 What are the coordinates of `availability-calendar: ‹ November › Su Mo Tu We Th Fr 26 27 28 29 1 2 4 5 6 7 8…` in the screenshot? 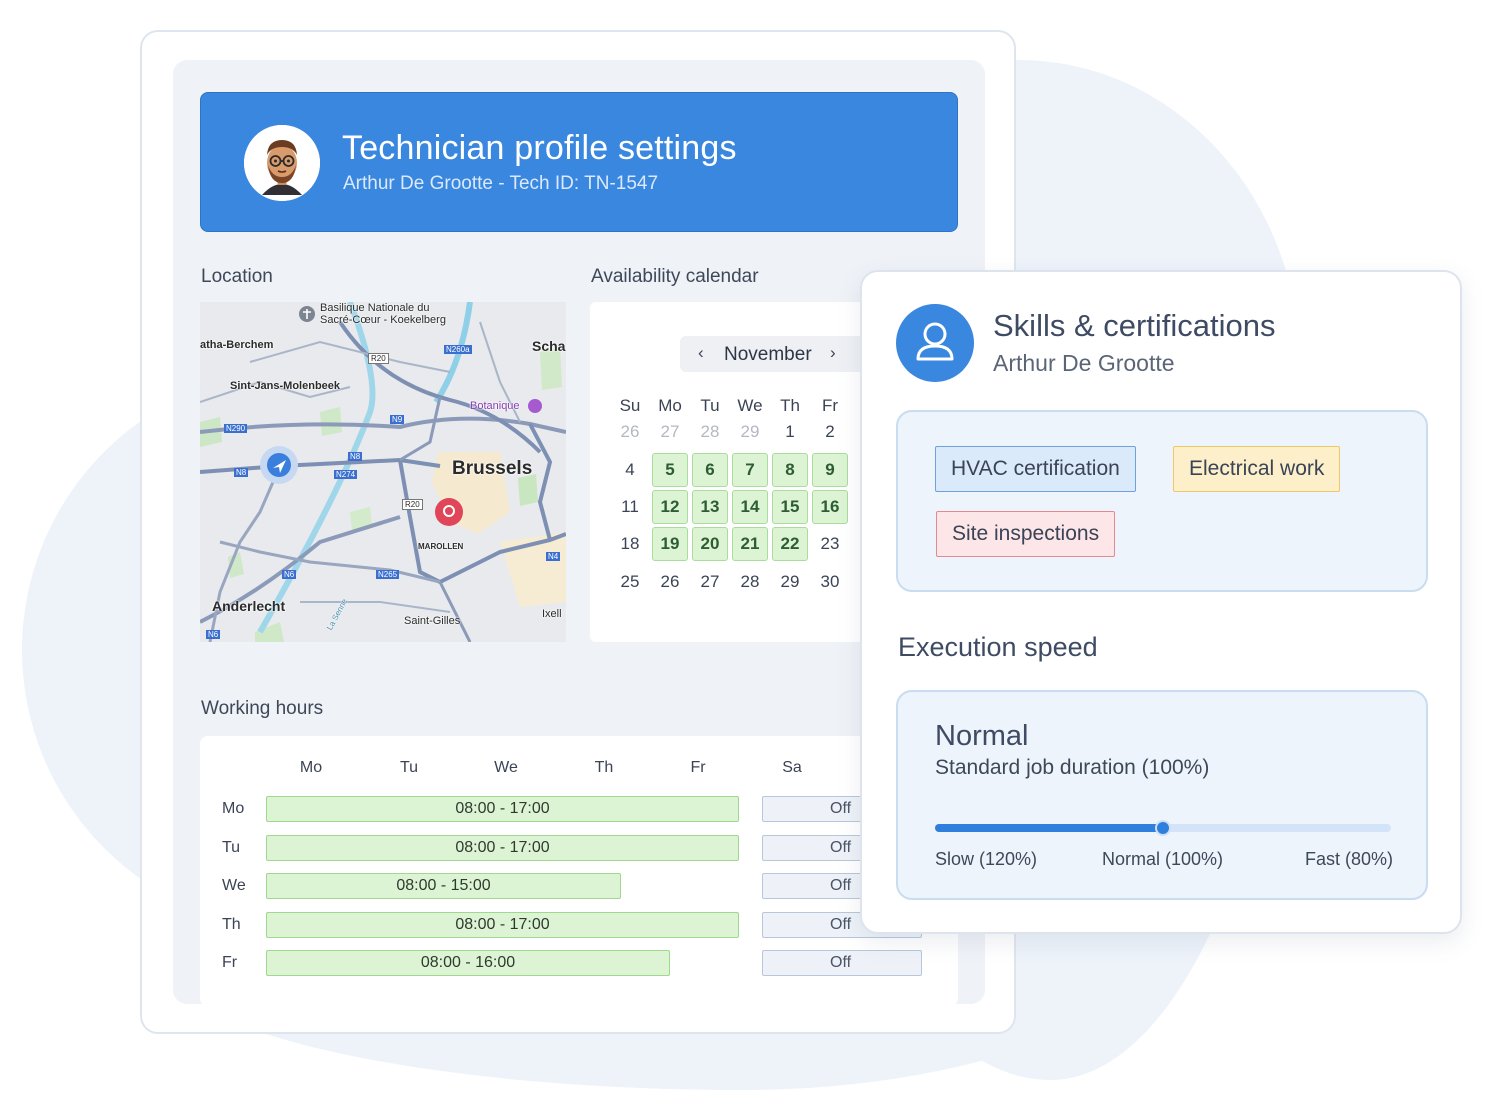 It's located at (740, 472).